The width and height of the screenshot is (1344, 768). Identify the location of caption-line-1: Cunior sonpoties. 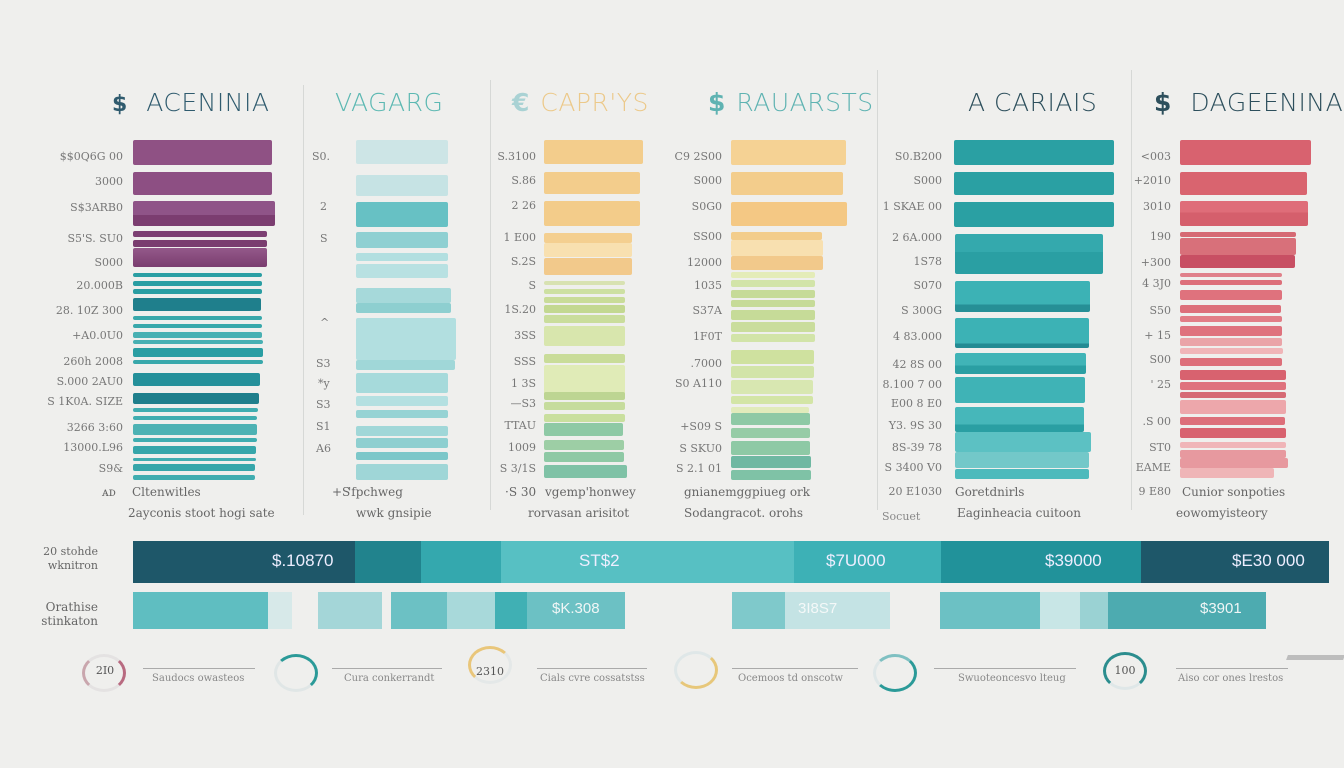
(1234, 492).